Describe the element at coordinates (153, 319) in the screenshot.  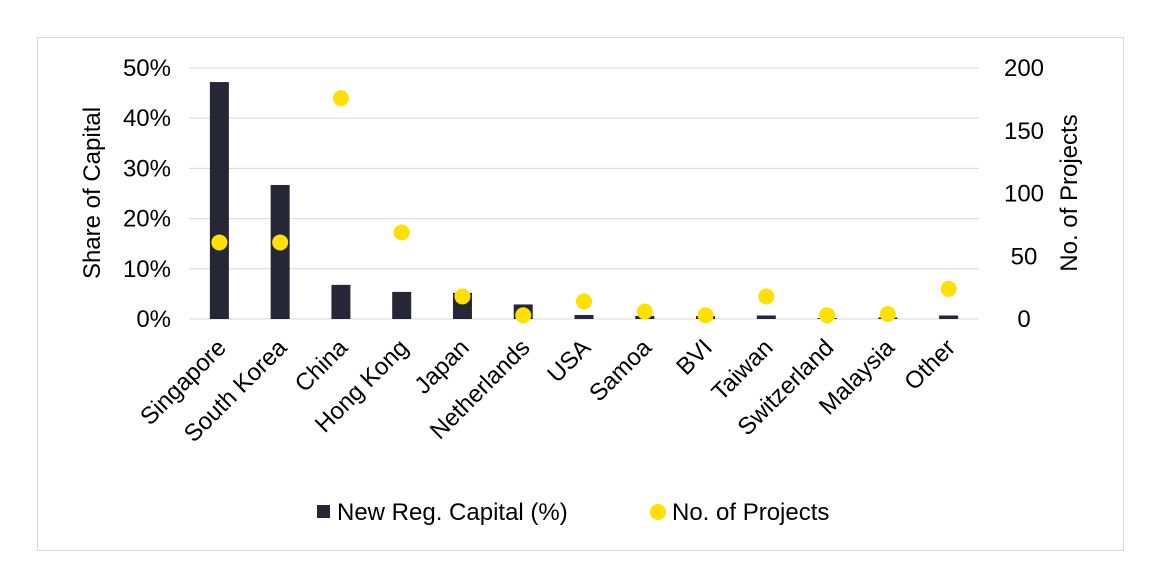
I see `left-tick-label: 0%` at that location.